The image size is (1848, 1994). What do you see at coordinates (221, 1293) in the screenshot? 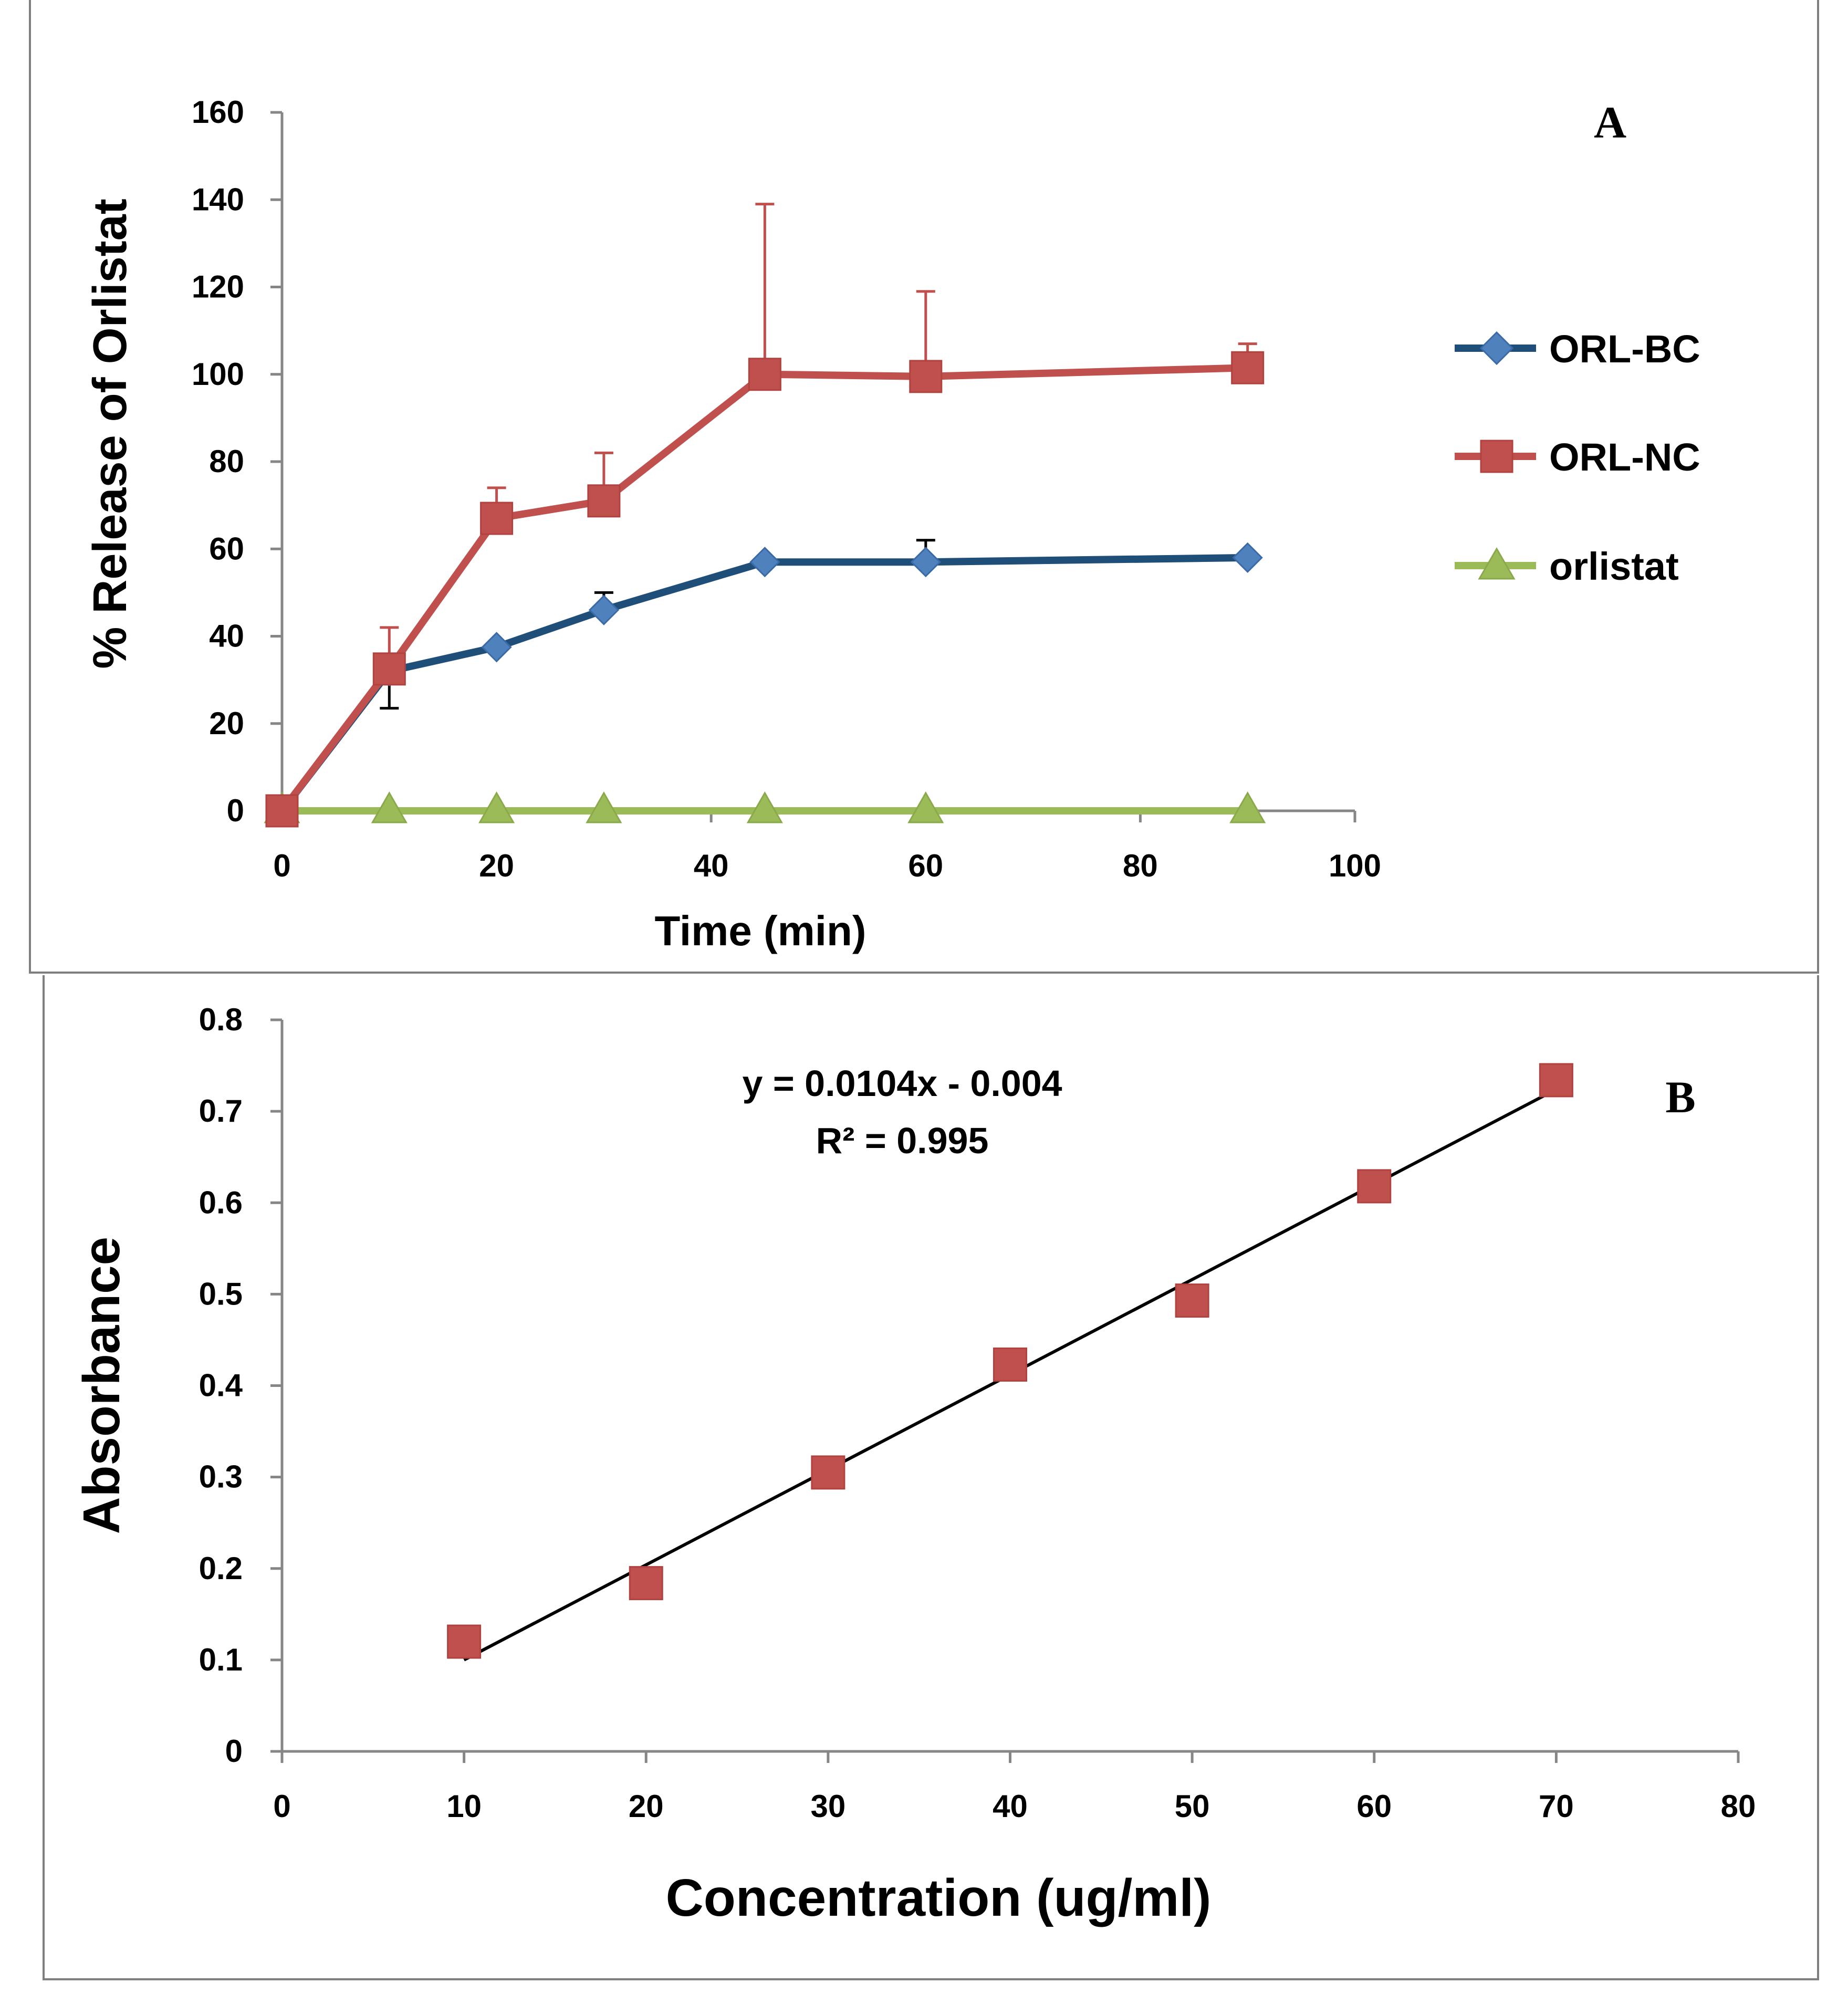
I see `b-y-tick-label: 0.5` at bounding box center [221, 1293].